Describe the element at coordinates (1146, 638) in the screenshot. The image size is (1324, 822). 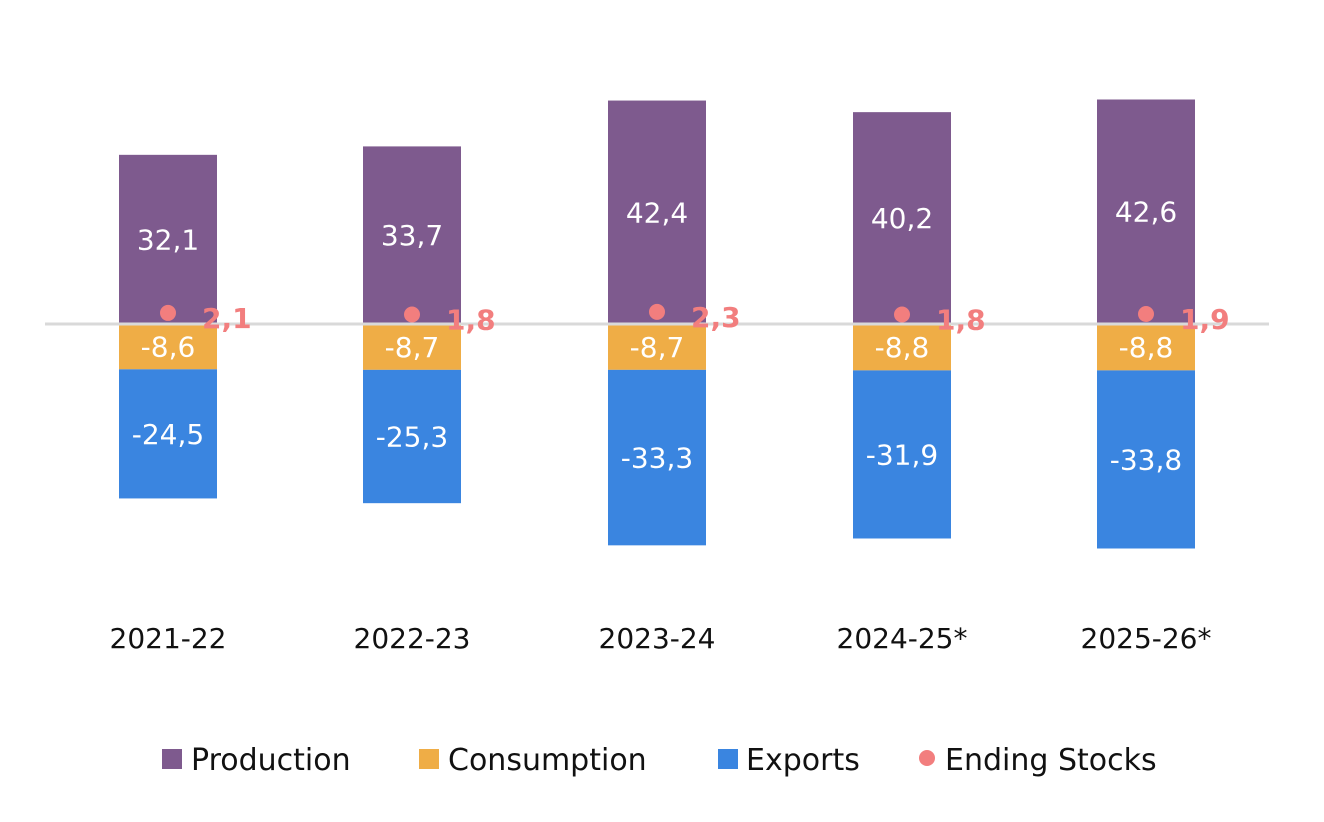
I see `x-tick-label-4: 2025-26*` at that location.